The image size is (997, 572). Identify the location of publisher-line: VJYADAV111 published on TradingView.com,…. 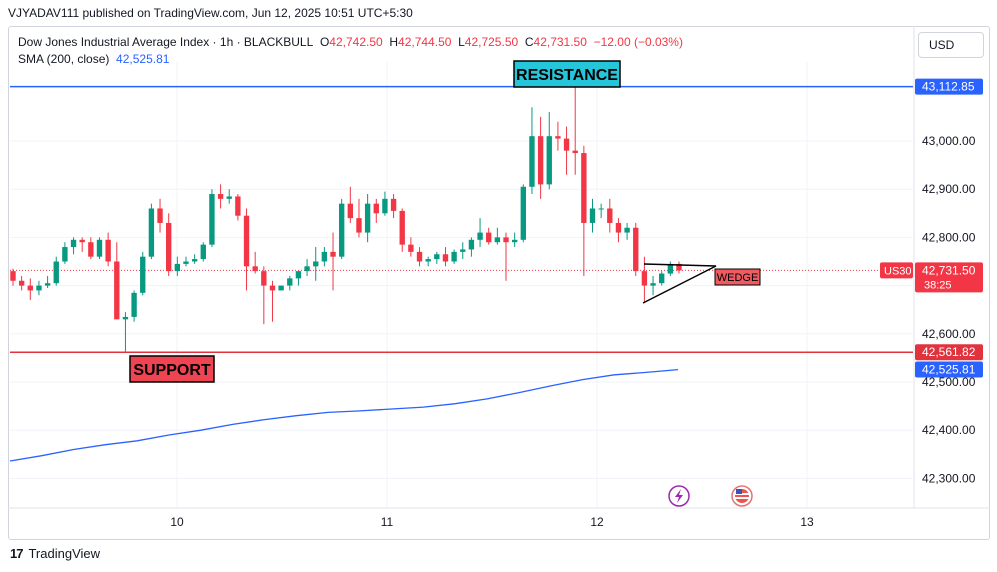
(210, 13).